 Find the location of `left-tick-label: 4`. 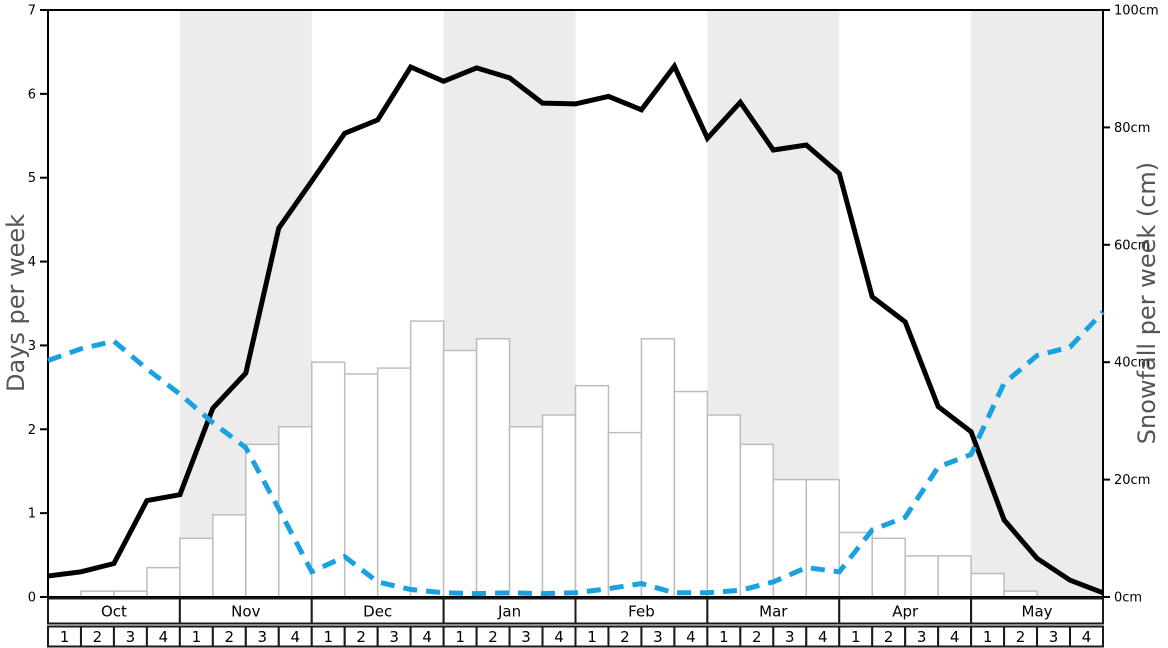

left-tick-label: 4 is located at coordinates (32, 262).